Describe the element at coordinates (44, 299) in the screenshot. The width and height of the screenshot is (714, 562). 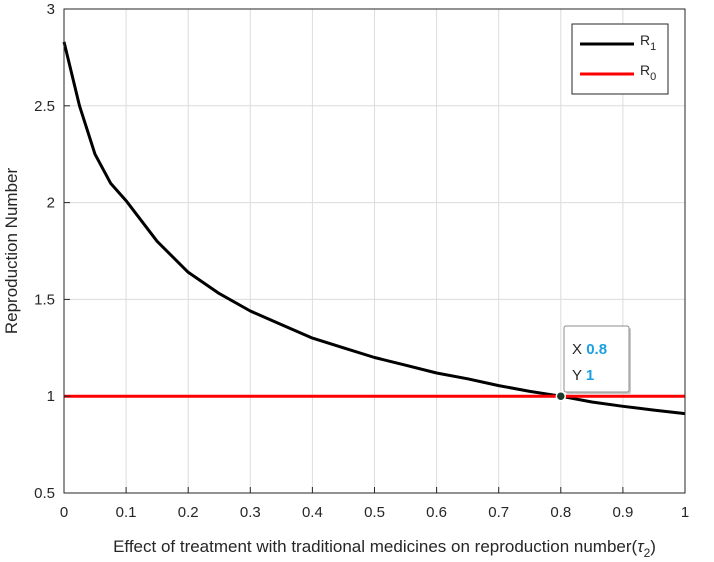
I see `y-tick-label: 1.5` at that location.